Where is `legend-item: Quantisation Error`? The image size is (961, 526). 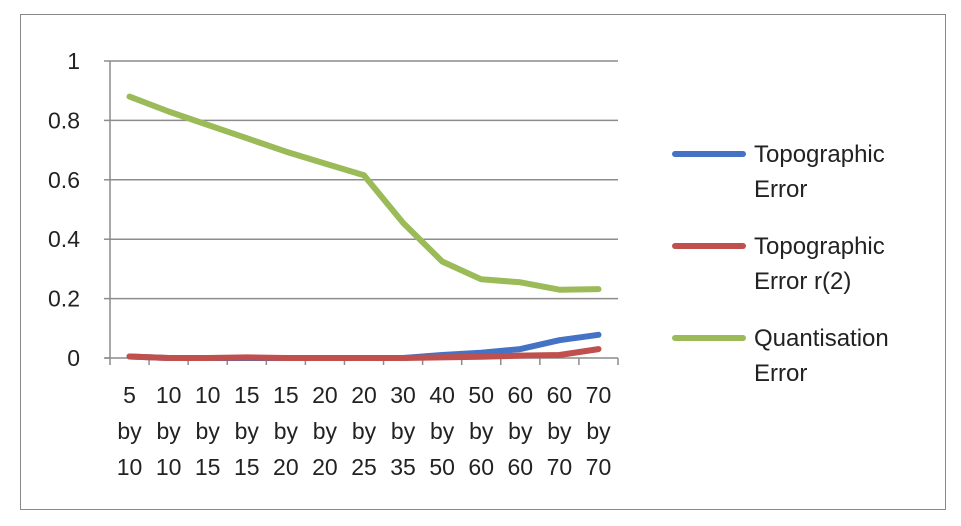
legend-item: Quantisation Error is located at coordinates (780, 356).